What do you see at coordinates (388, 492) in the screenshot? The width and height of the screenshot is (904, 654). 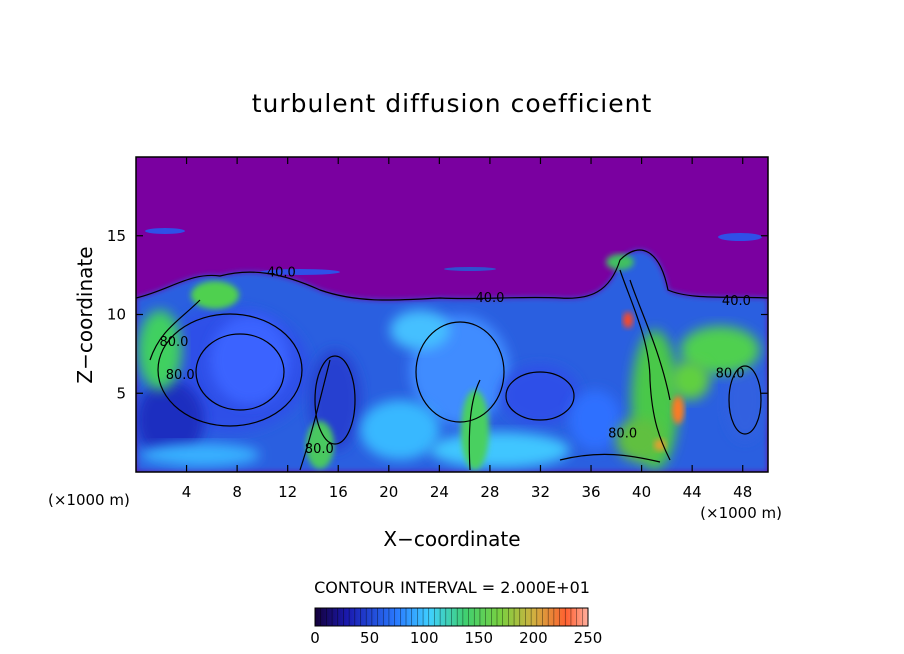 I see `x-tick-label: 20` at bounding box center [388, 492].